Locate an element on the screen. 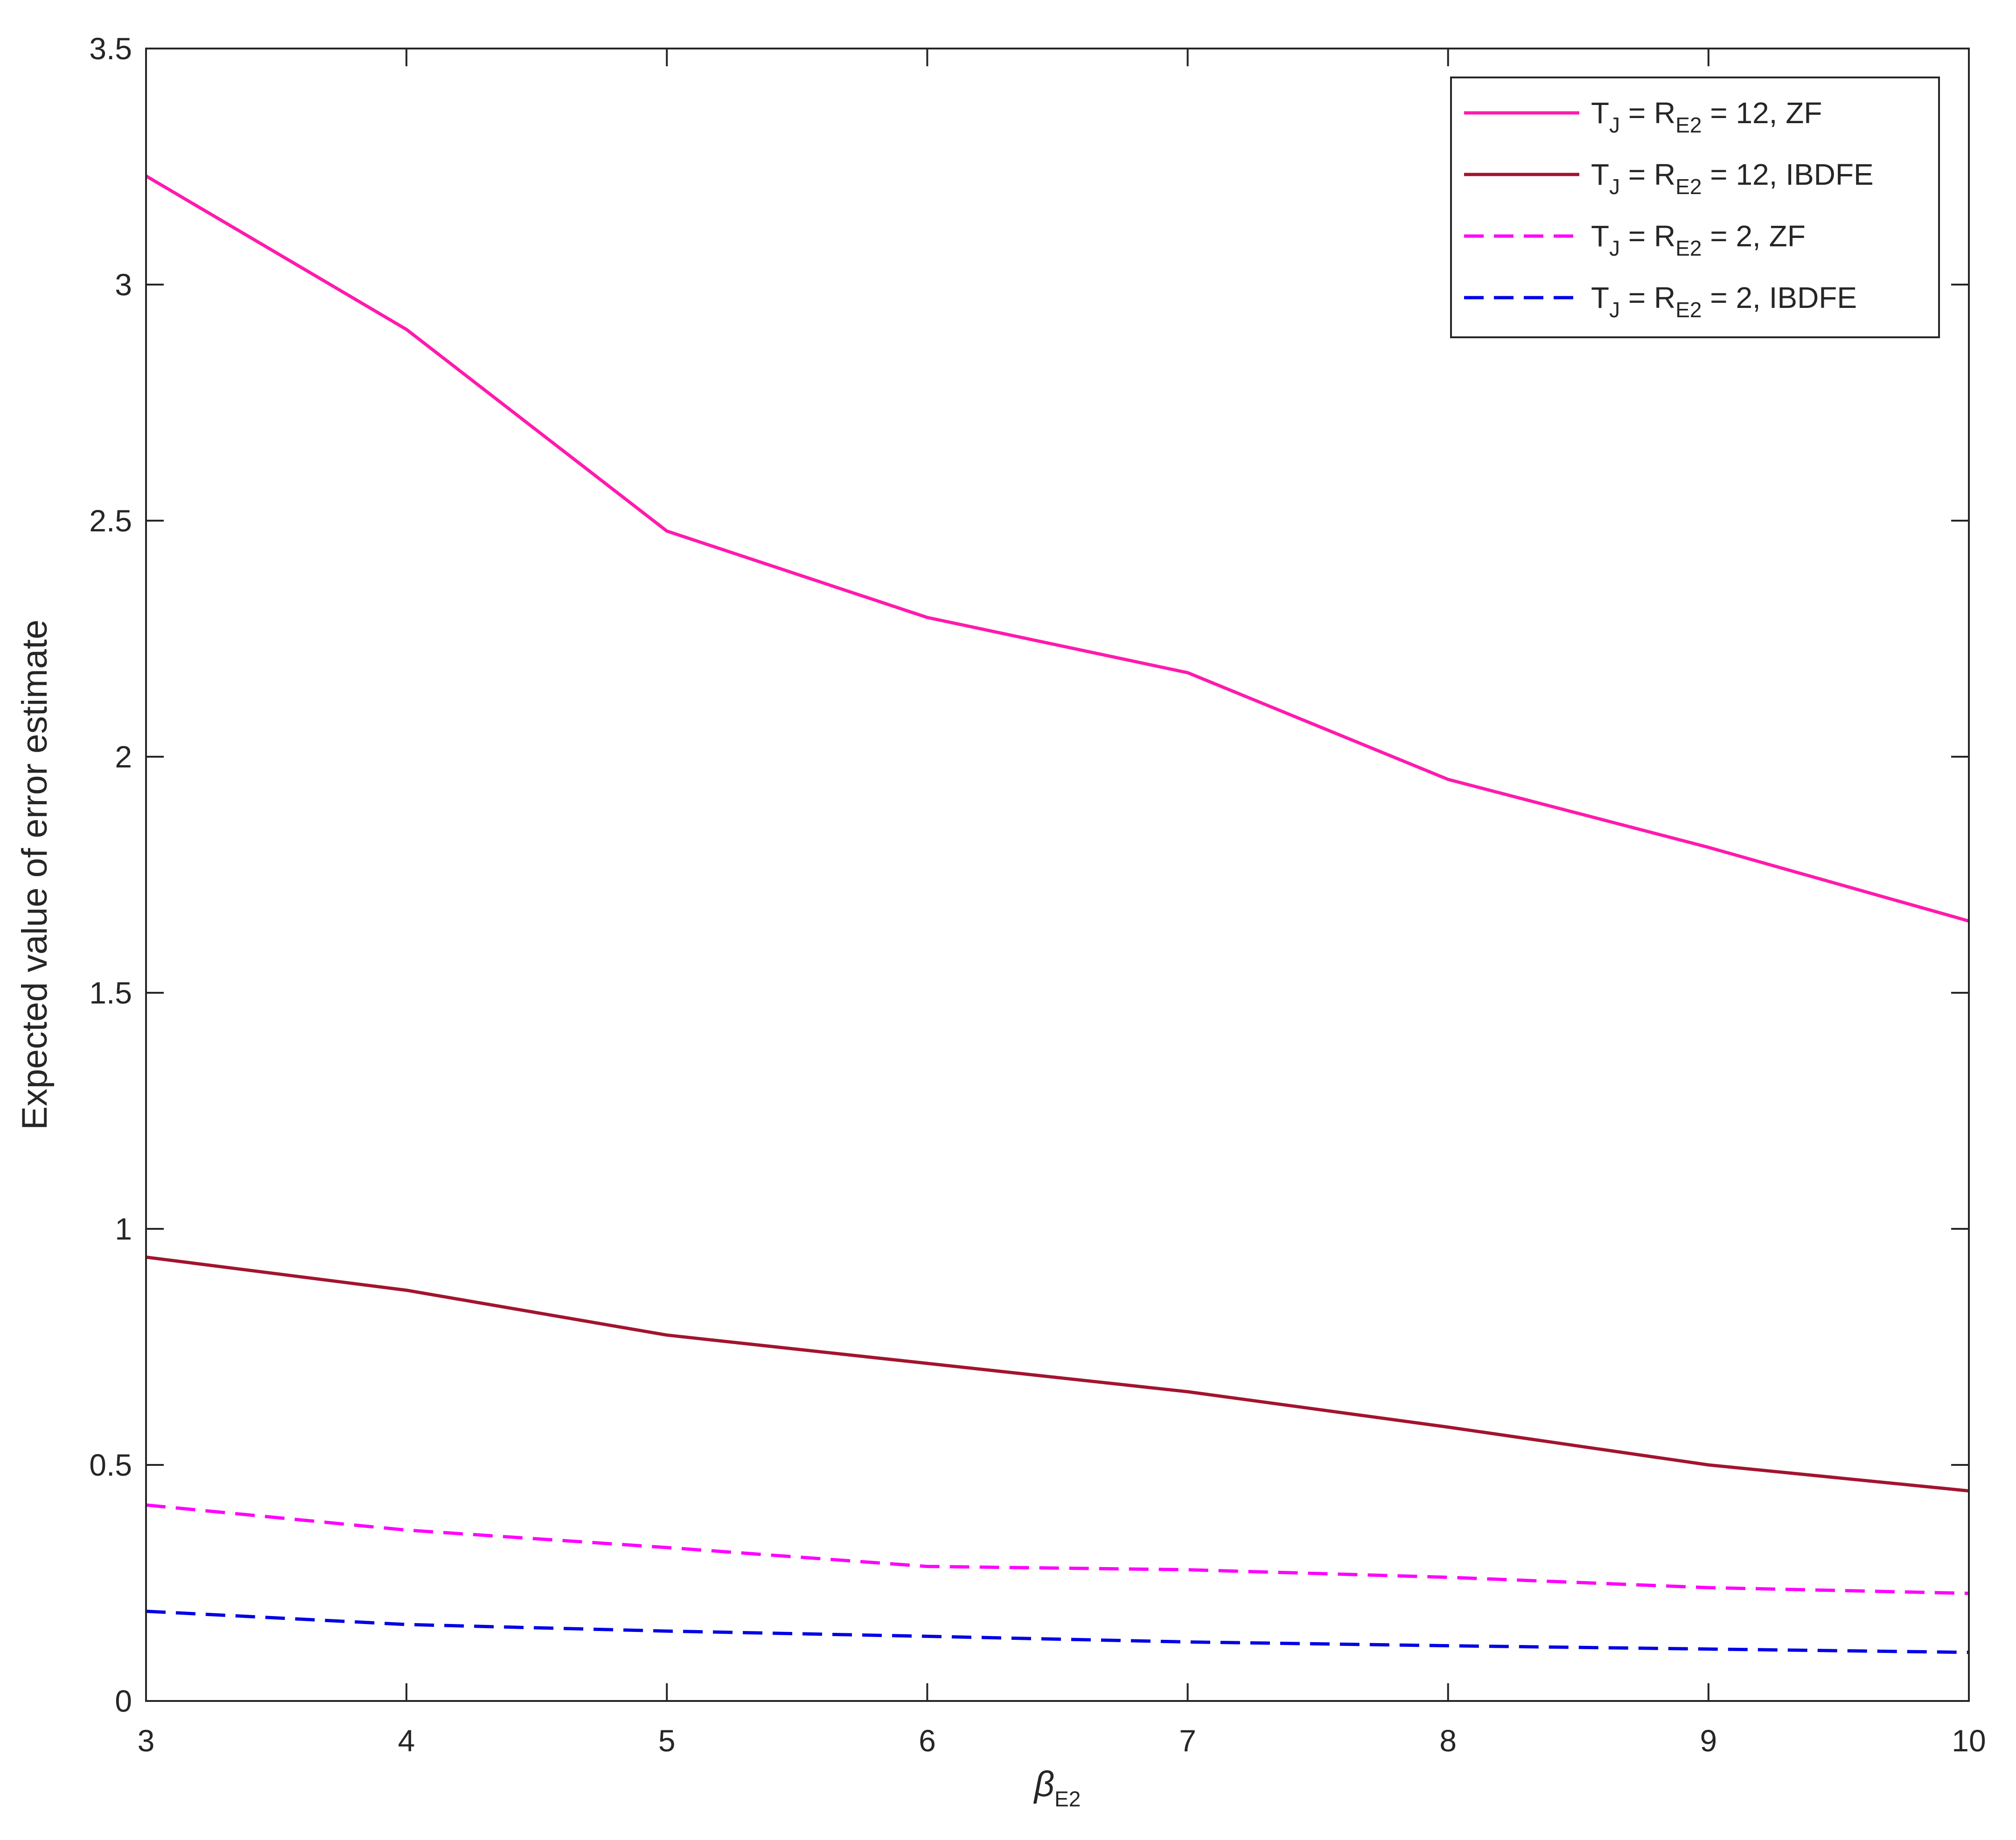 Image resolution: width=2016 pixels, height=1840 pixels. x-axis-title-subscript: E2 is located at coordinates (1067, 1799).